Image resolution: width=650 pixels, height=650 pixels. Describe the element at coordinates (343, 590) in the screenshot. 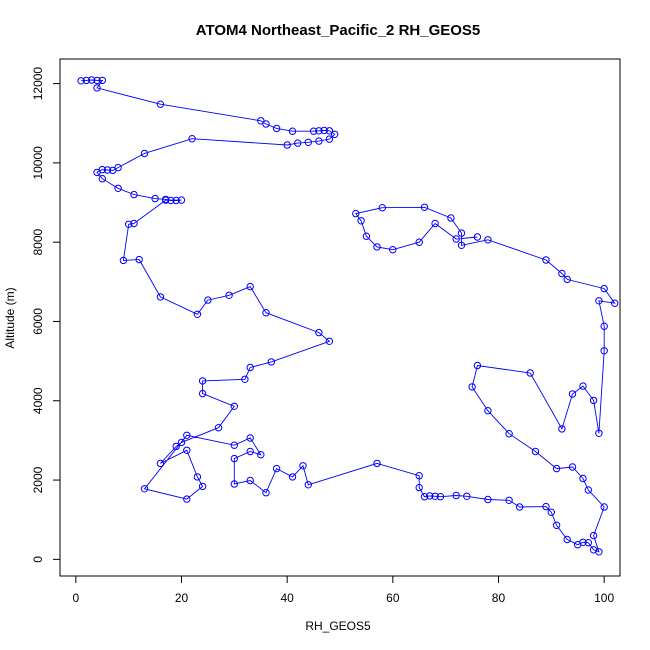

I see `x-axis: 0 20 40 60 80 100` at that location.